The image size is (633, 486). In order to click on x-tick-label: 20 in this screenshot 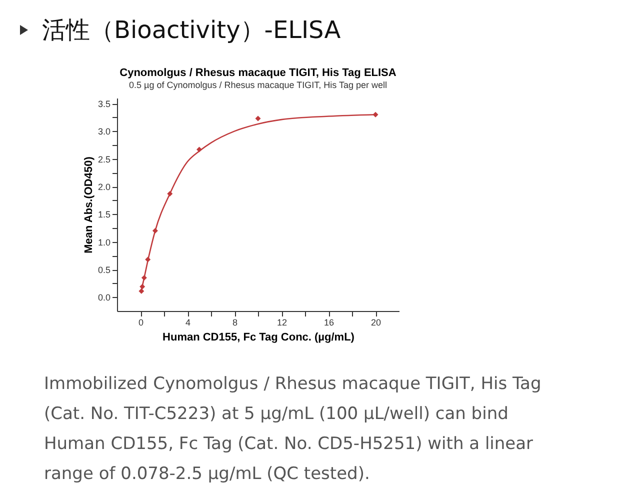, I will do `click(376, 323)`.